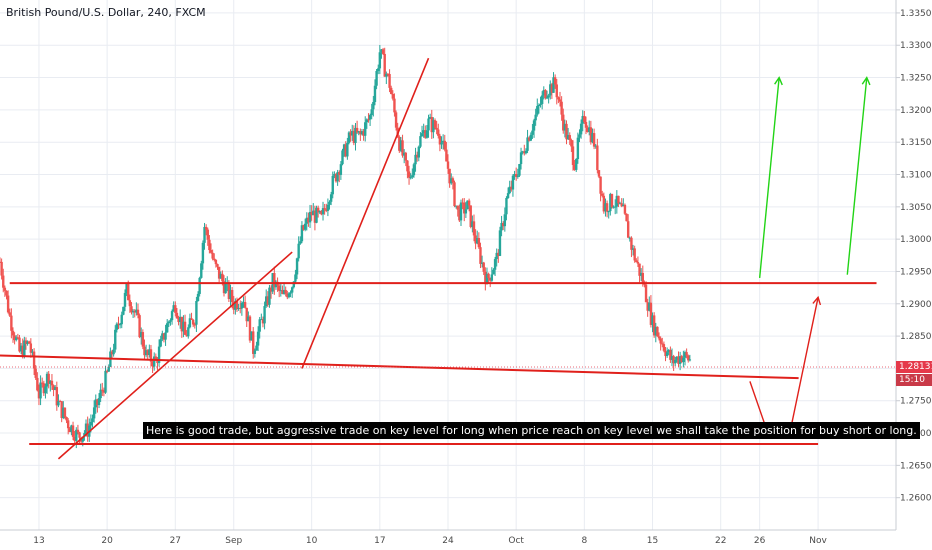  What do you see at coordinates (916, 143) in the screenshot?
I see `price-tick-label: 1.31500` at bounding box center [916, 143].